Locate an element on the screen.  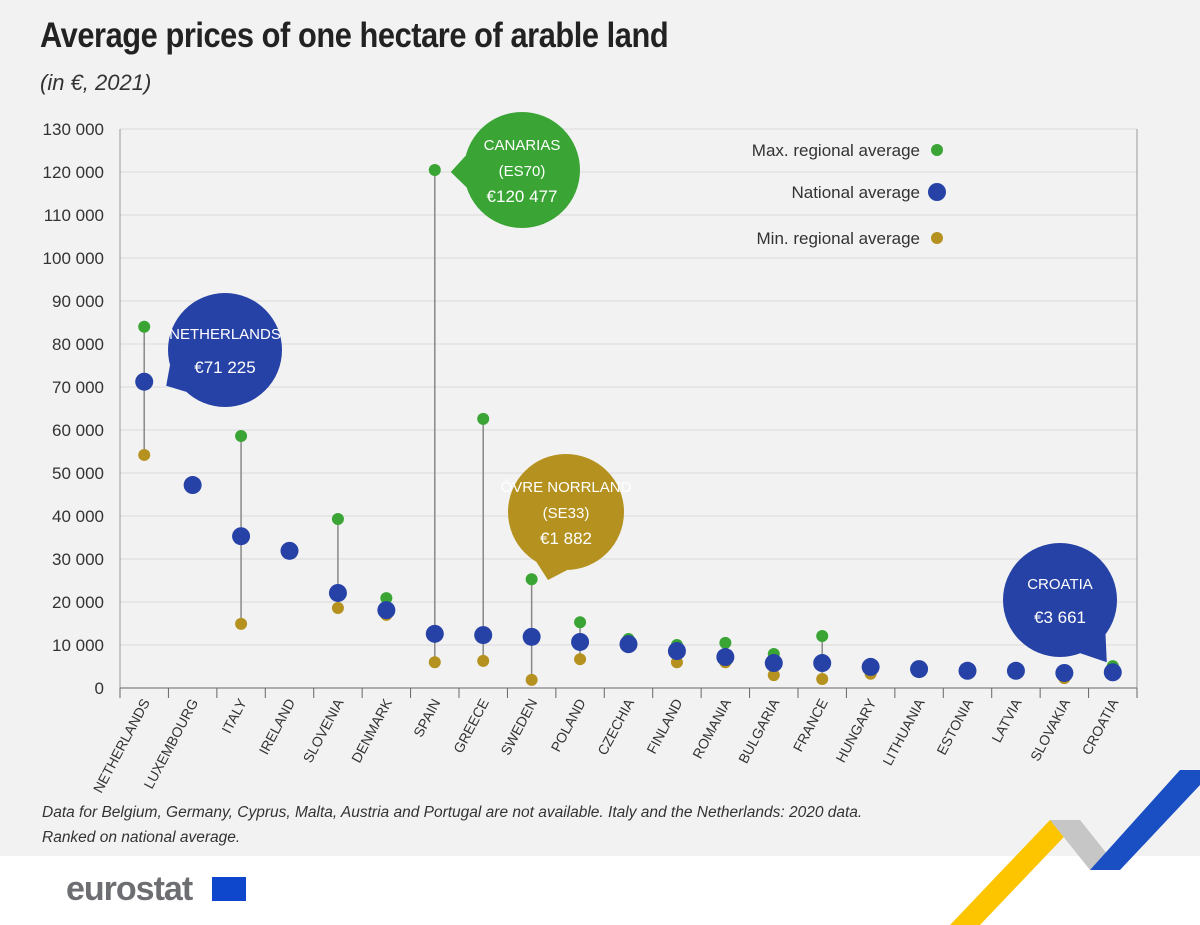
eurostat-logo: eurostat is located at coordinates (129, 889).